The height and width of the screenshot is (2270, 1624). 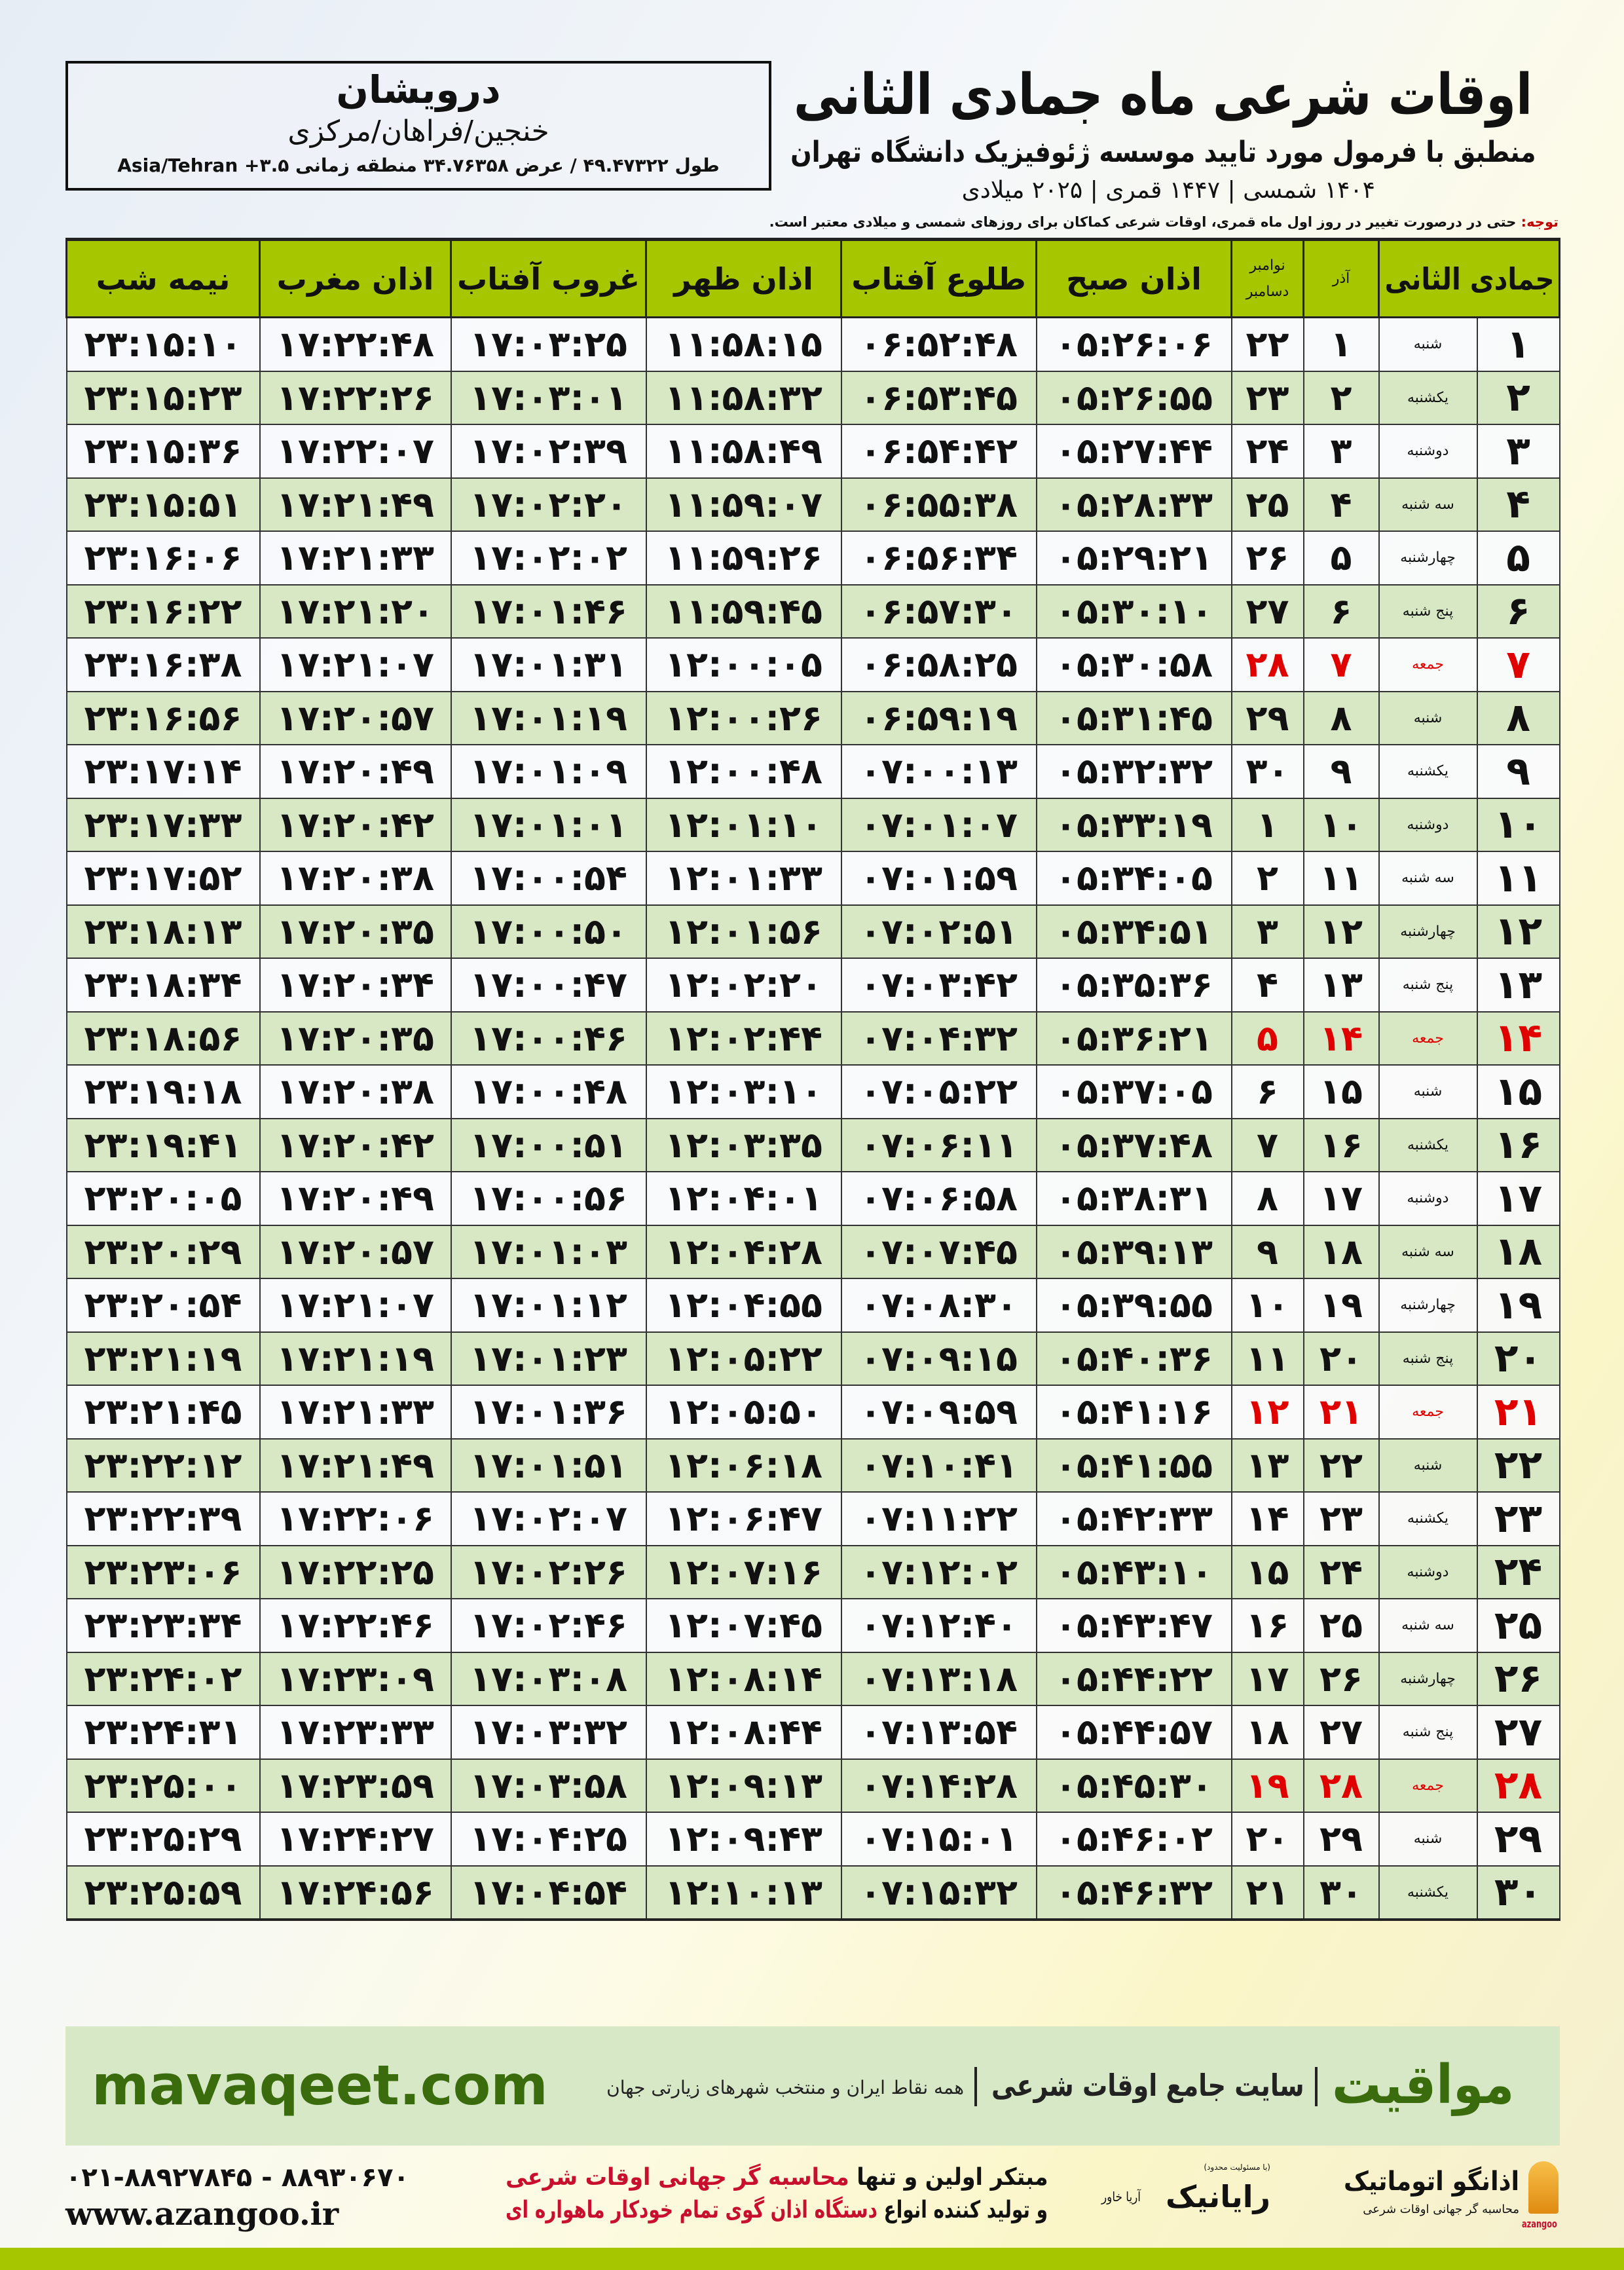 I want to click on fajr-time-cell: ۰۵:۳۹:۱۳, so click(x=1133, y=1251).